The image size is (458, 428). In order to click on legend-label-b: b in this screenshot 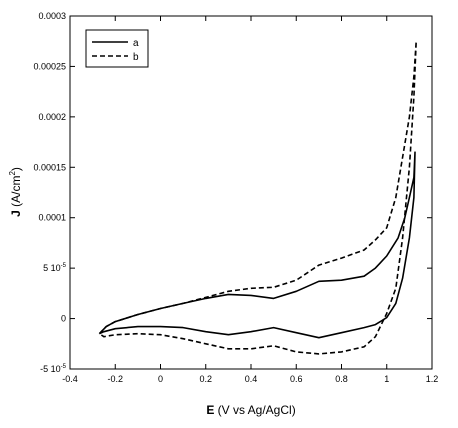, I will do `click(136, 57)`.